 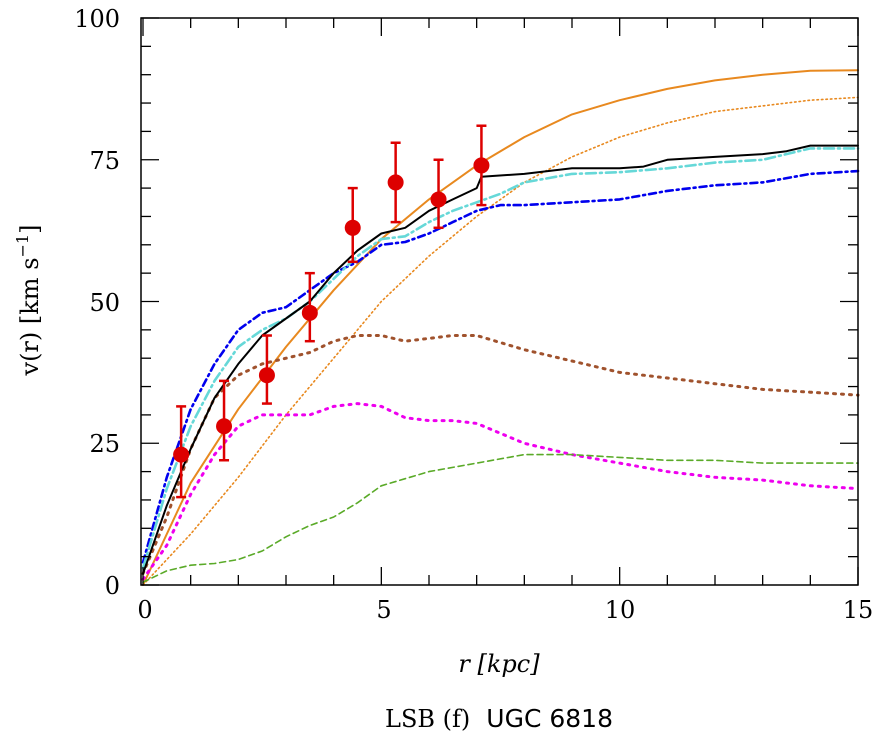 I want to click on y-axis-label: v(r) [km s−1], so click(x=28, y=301).